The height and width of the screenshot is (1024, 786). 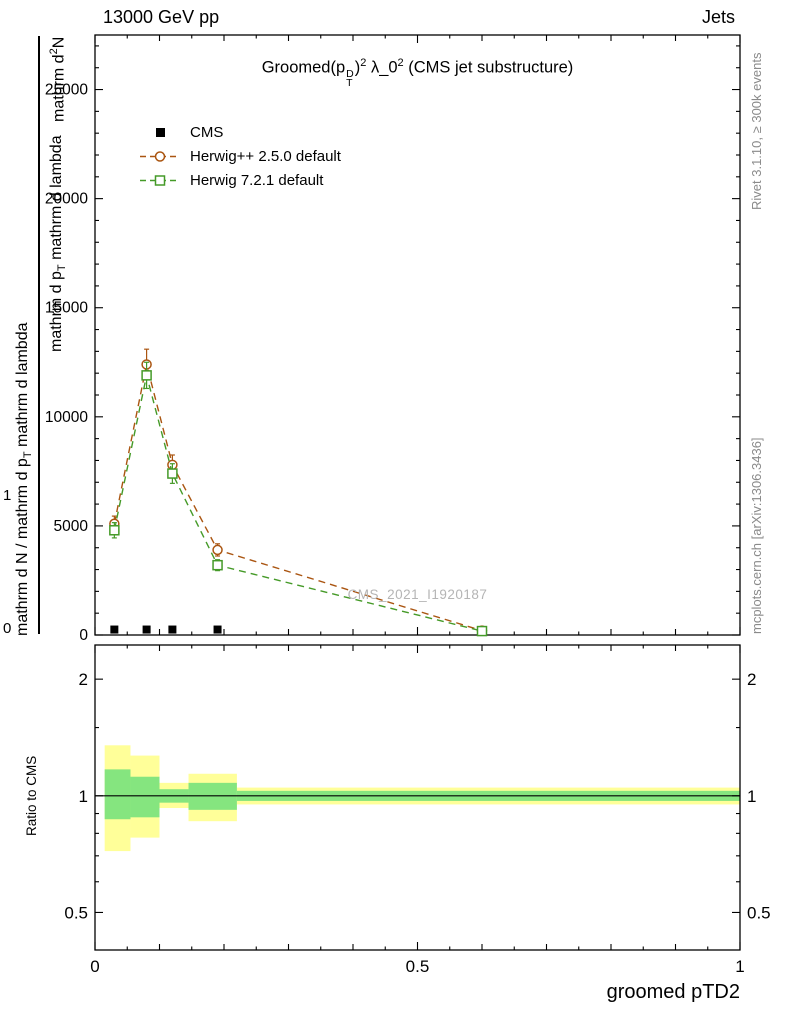 What do you see at coordinates (66, 308) in the screenshot?
I see `main-ytick-label: 15000` at bounding box center [66, 308].